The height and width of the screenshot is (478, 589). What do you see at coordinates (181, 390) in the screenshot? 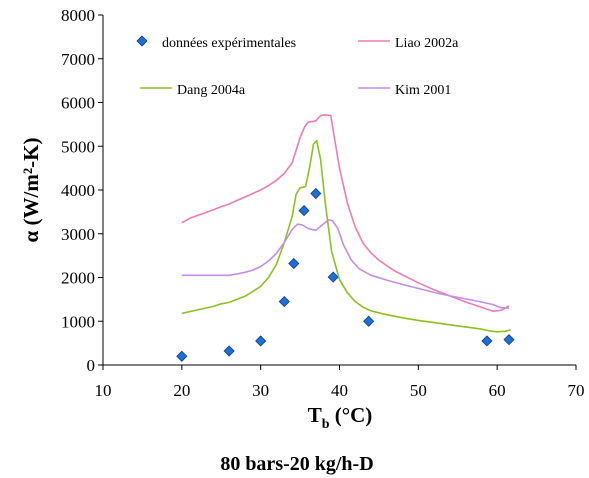
I see `x-tick-label: 20` at bounding box center [181, 390].